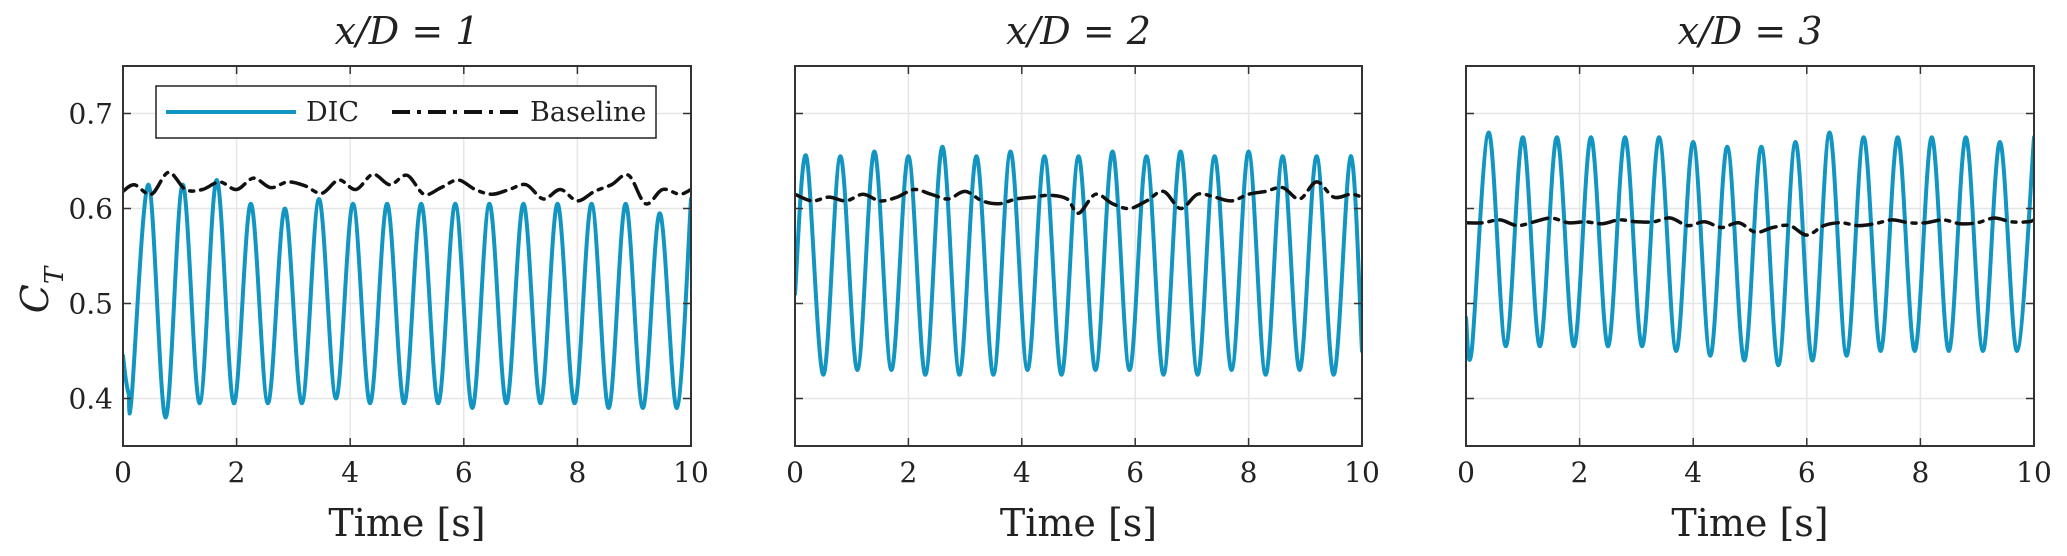 Image resolution: width=2067 pixels, height=556 pixels. Describe the element at coordinates (1078, 31) in the screenshot. I see `panel-title: x/D = 2` at that location.